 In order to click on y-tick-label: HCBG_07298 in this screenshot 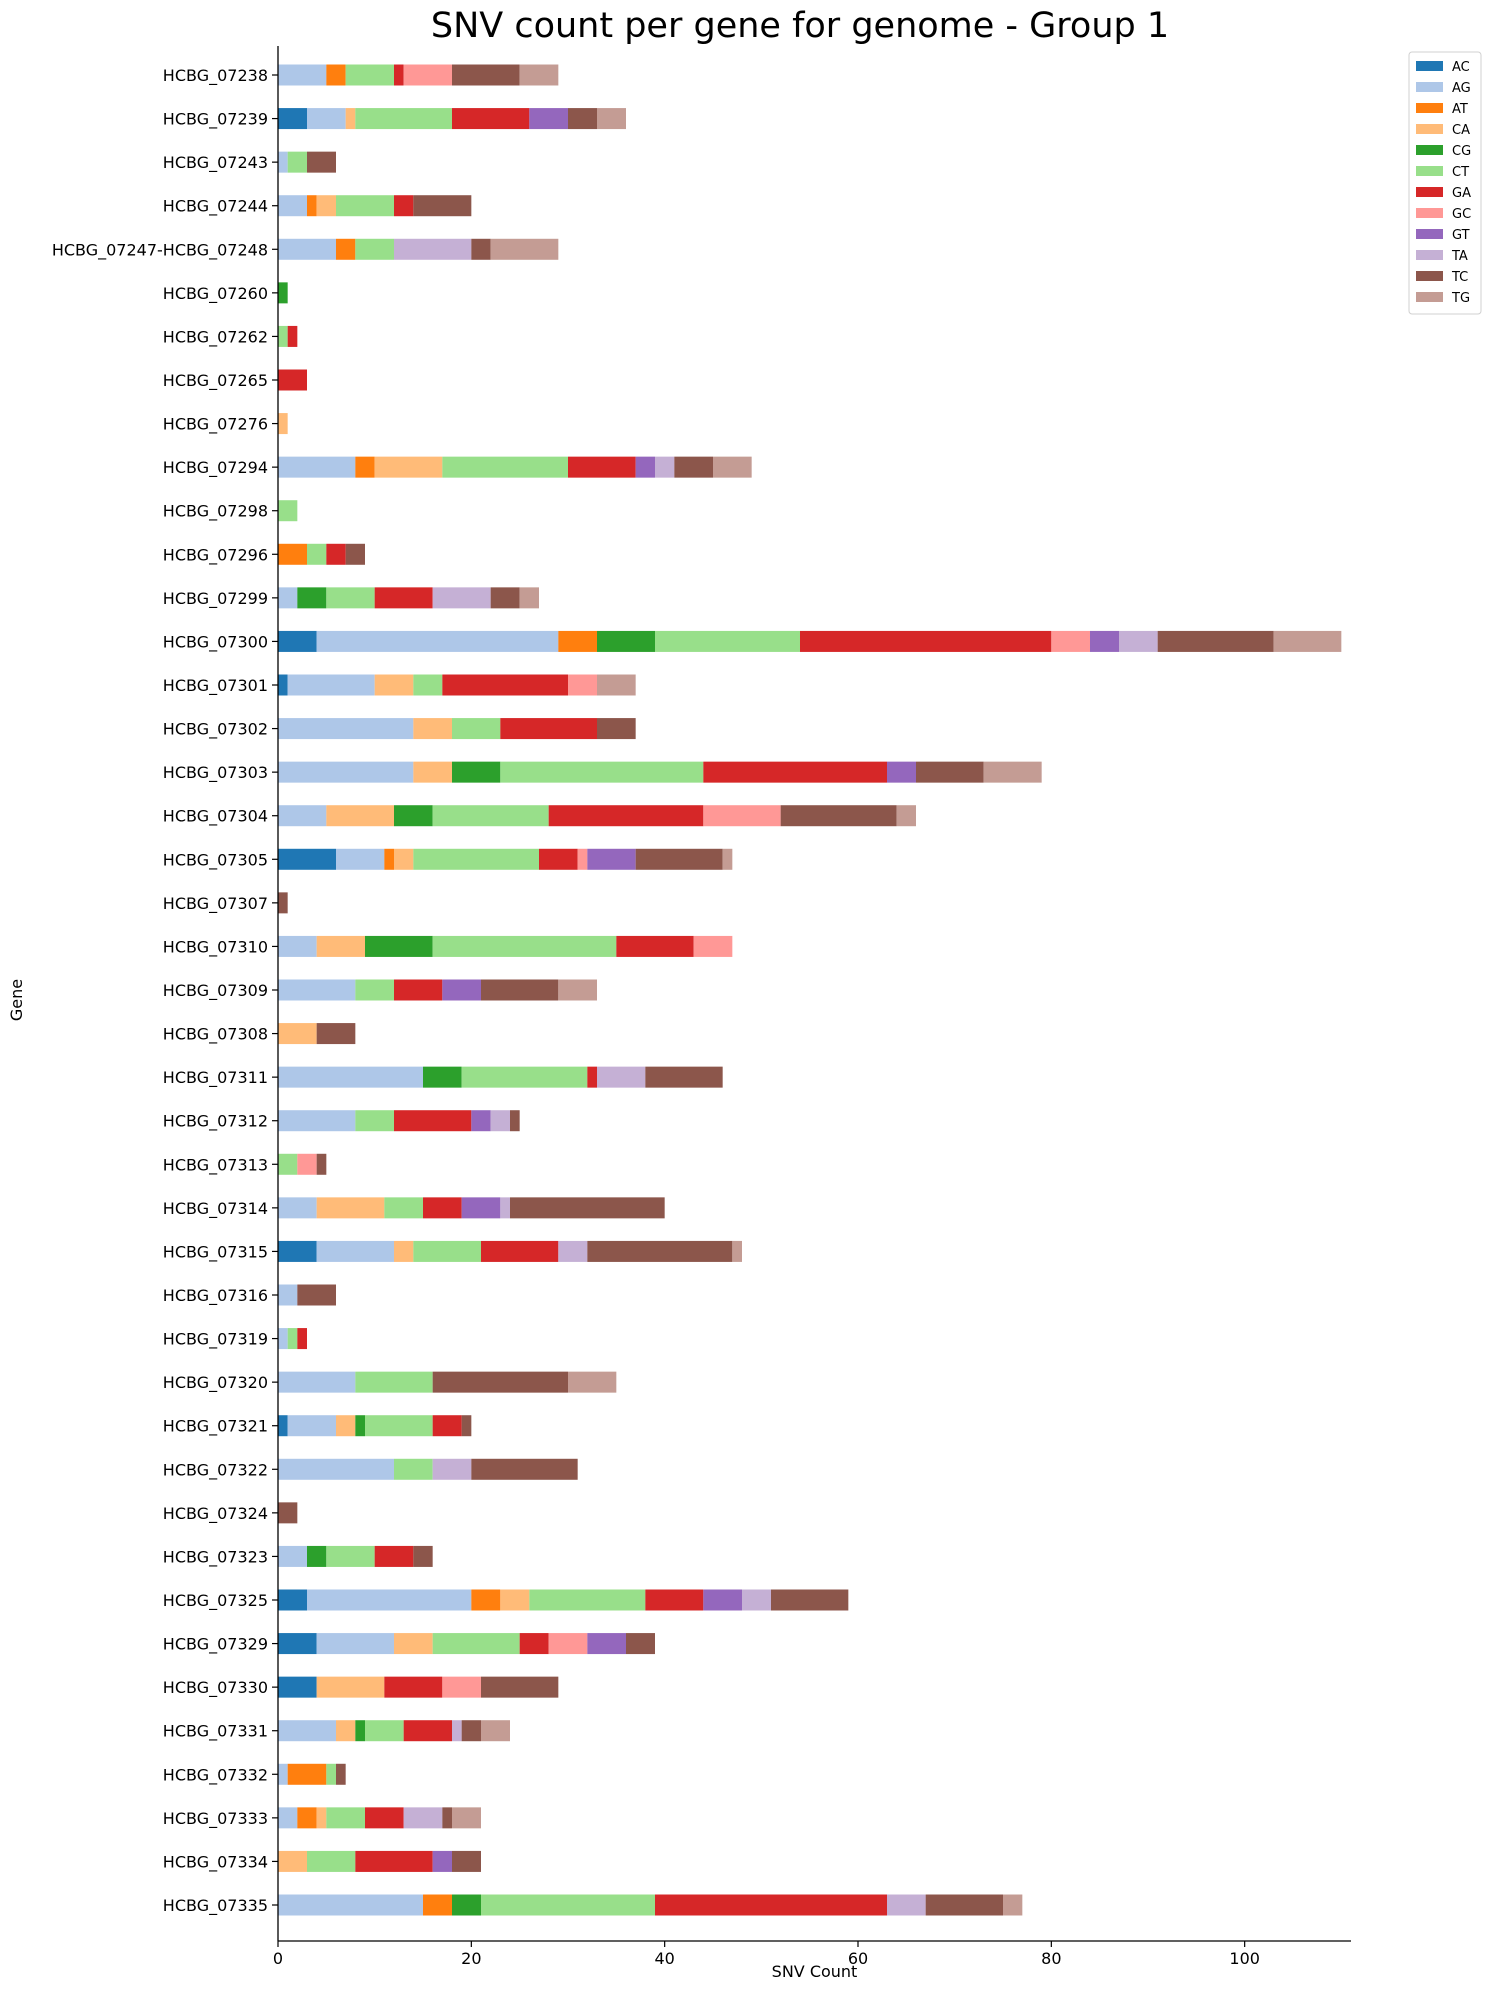, I will do `click(215, 512)`.